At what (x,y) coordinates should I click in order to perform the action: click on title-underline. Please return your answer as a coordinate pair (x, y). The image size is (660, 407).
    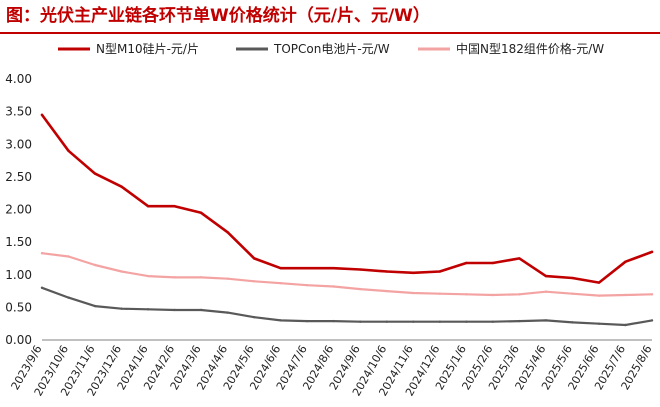
    Looking at the image, I should click on (330, 33).